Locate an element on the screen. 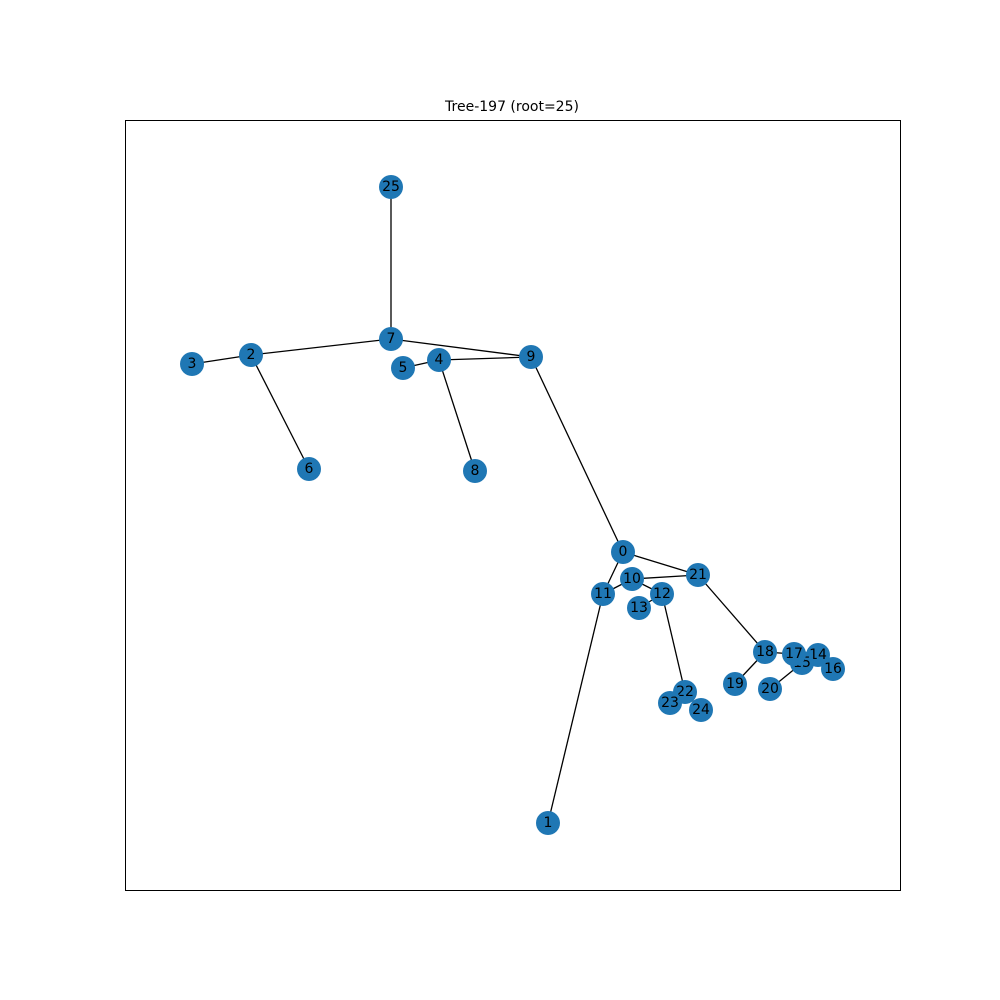 Image resolution: width=1000 pixels, height=1000 pixels. diagram-title: Tree-197 (root=25) is located at coordinates (511, 107).